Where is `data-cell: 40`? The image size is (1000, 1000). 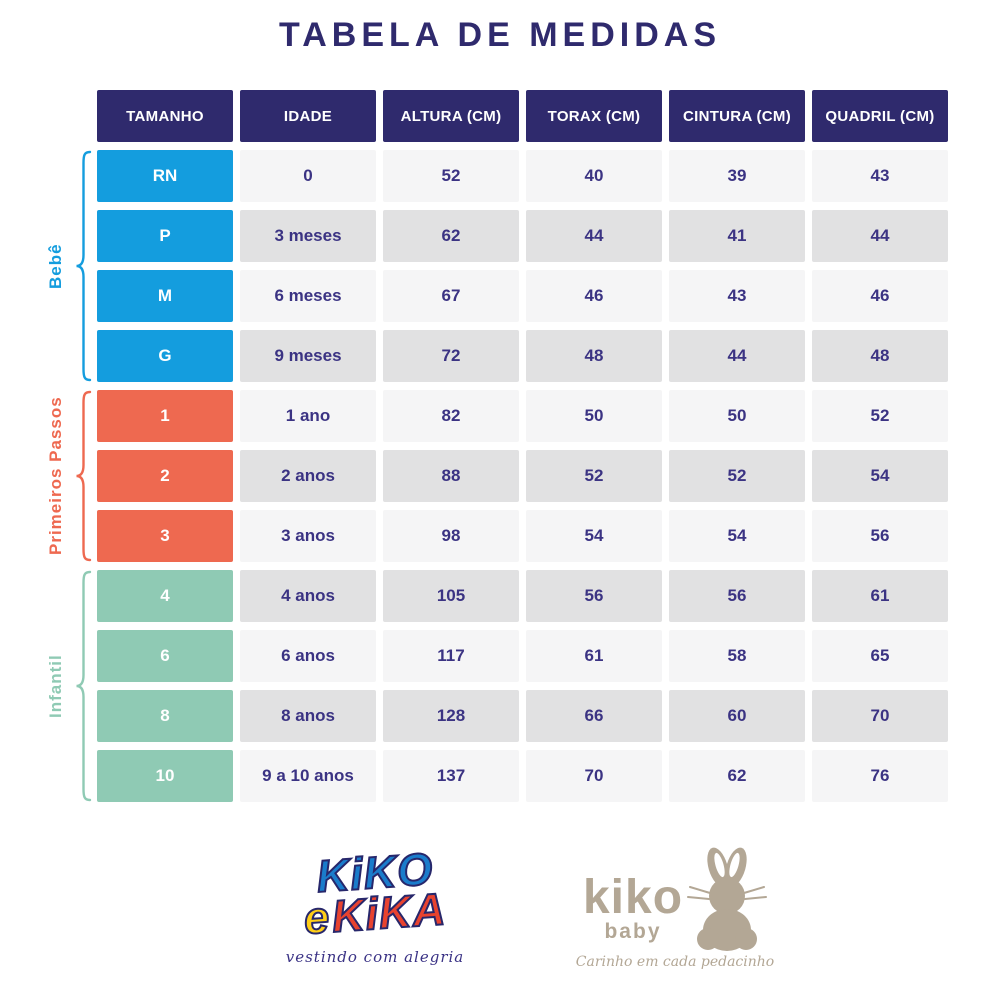 data-cell: 40 is located at coordinates (594, 176).